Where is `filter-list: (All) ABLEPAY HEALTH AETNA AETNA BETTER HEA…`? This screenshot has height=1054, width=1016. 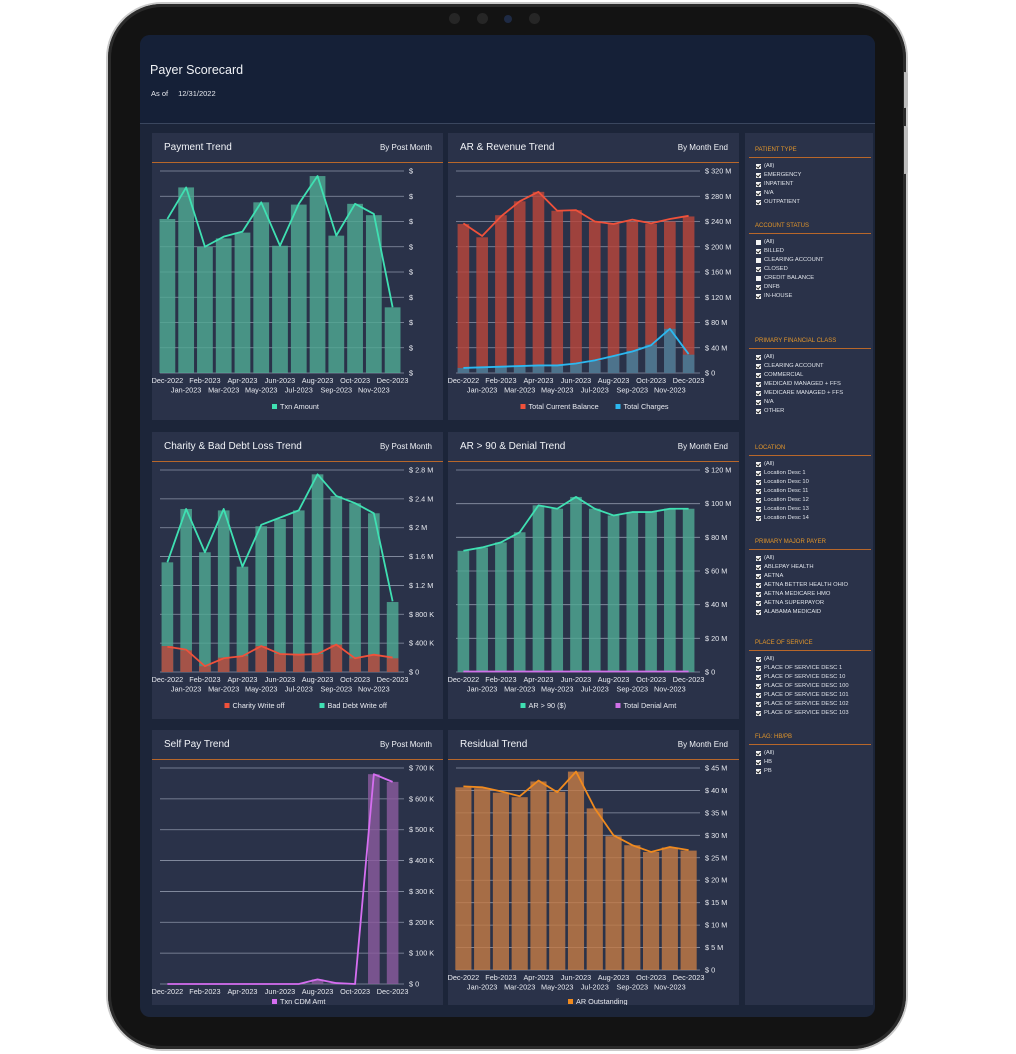 filter-list: (All) ABLEPAY HEALTH AETNA AETNA BETTER HEA… is located at coordinates (809, 587).